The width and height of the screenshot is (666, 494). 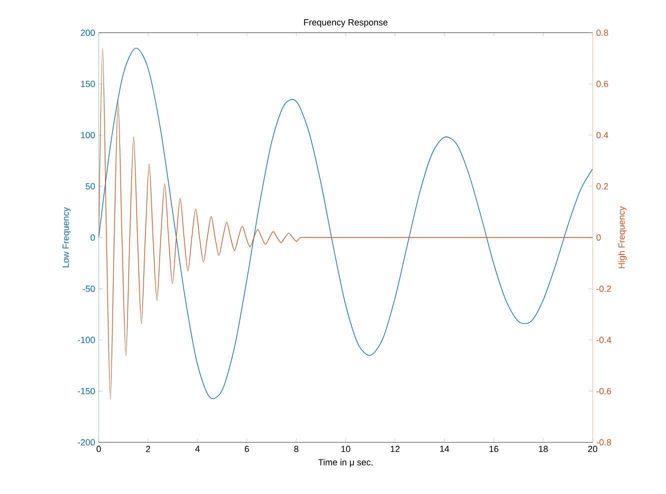 What do you see at coordinates (66, 237) in the screenshot?
I see `y-axis-title: Low Frequency` at bounding box center [66, 237].